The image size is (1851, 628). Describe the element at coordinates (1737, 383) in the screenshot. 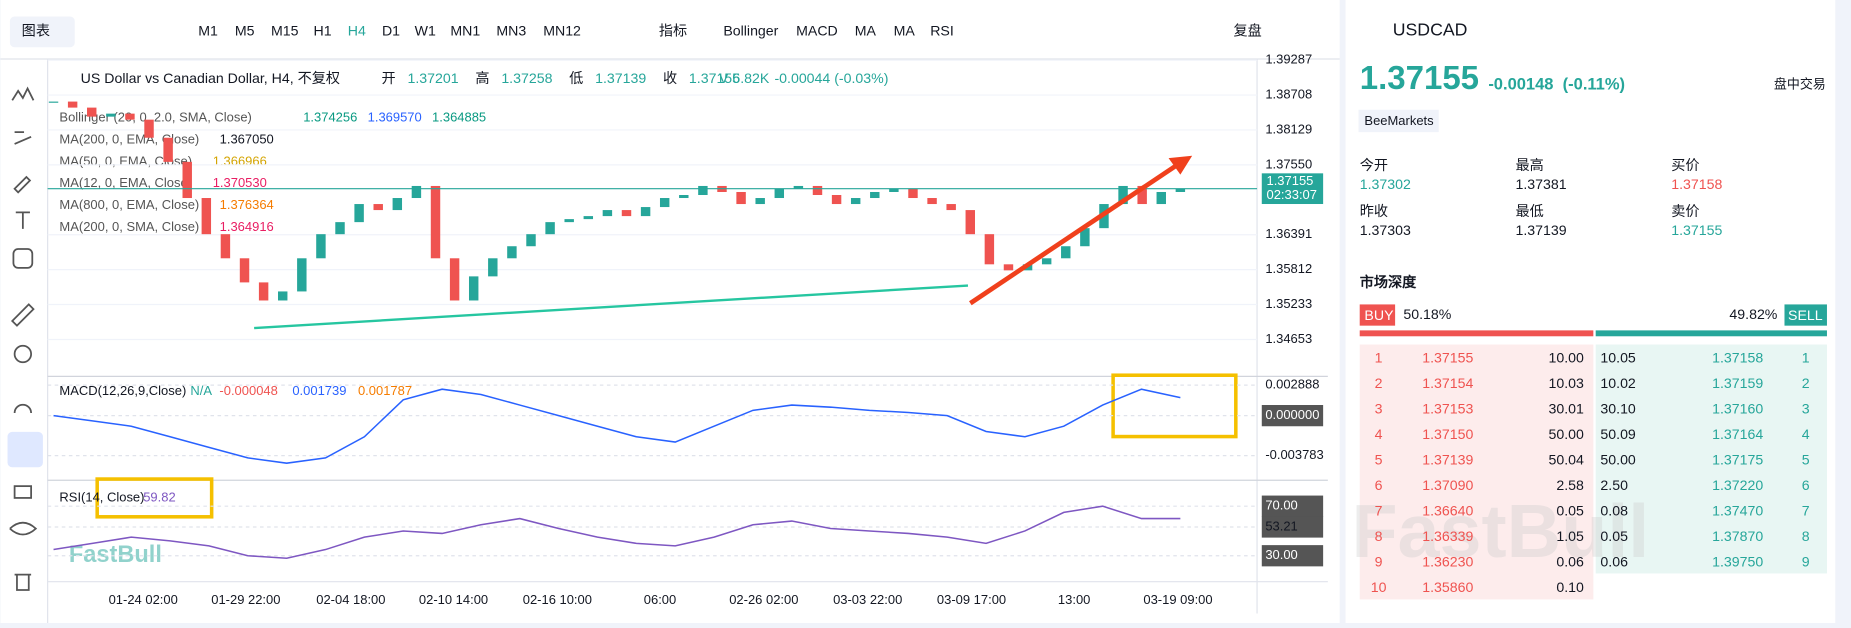

I see `ask-price: 1.37159` at that location.